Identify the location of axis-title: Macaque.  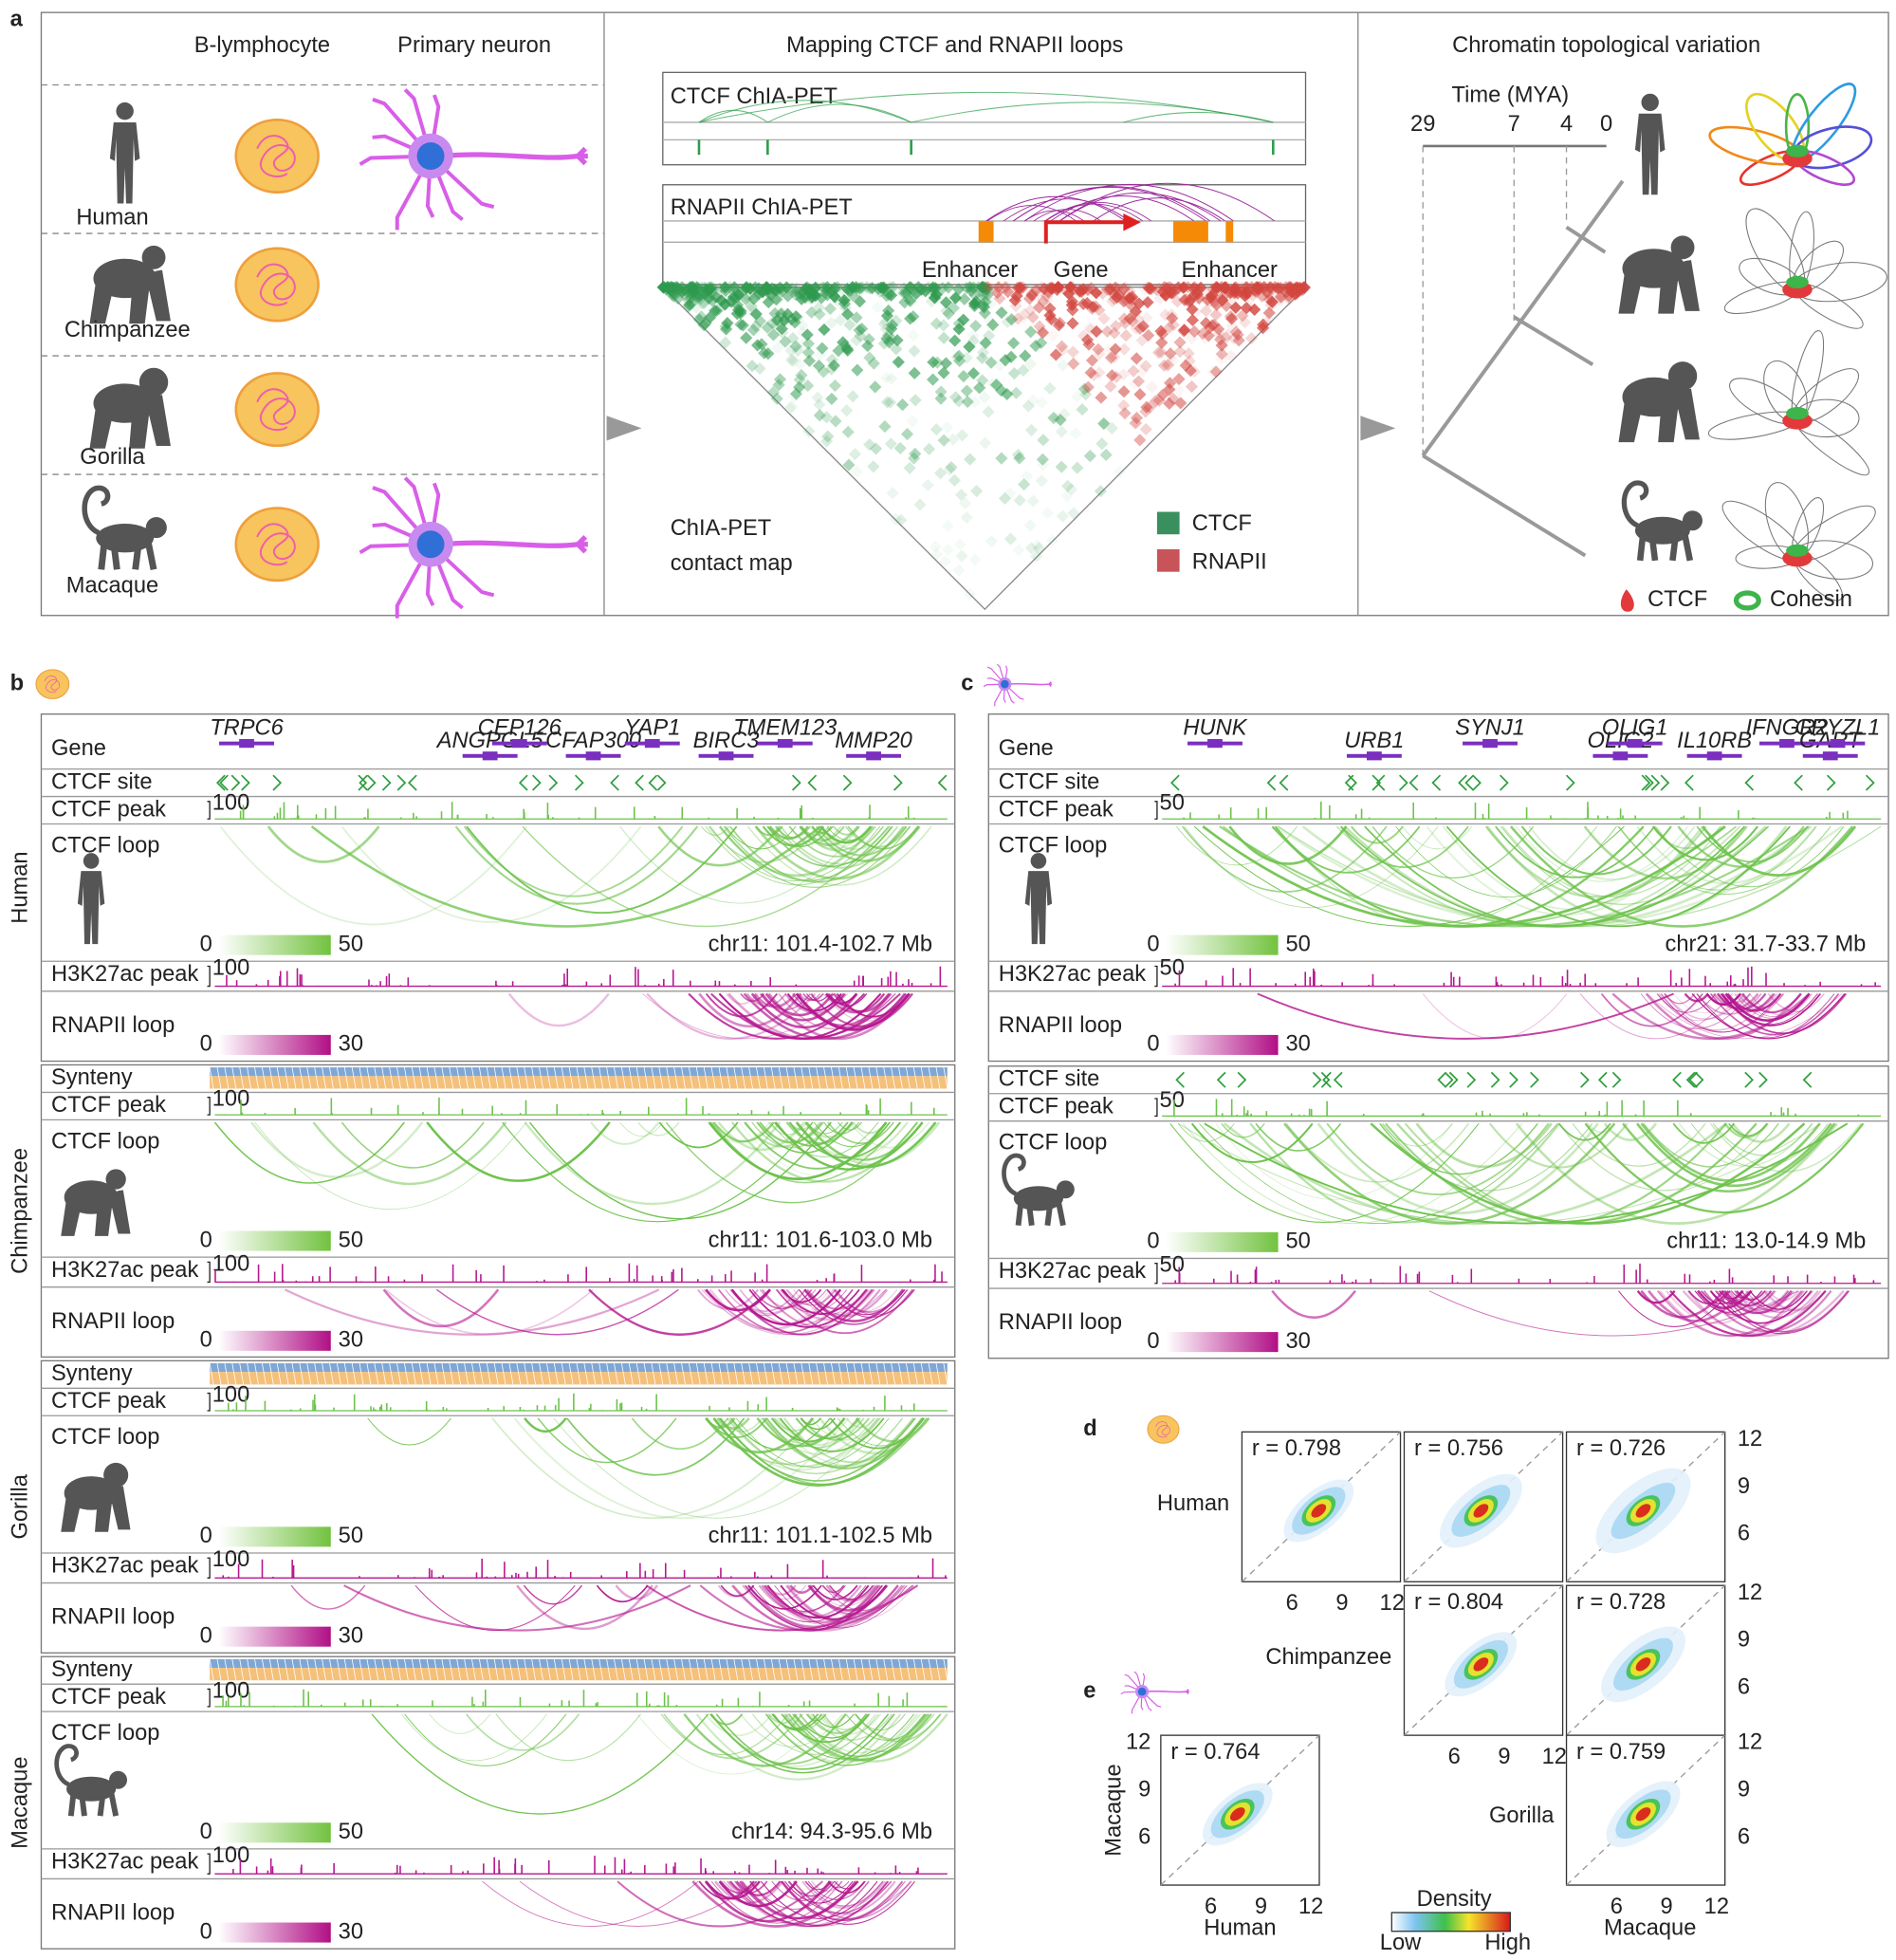
(1113, 1810).